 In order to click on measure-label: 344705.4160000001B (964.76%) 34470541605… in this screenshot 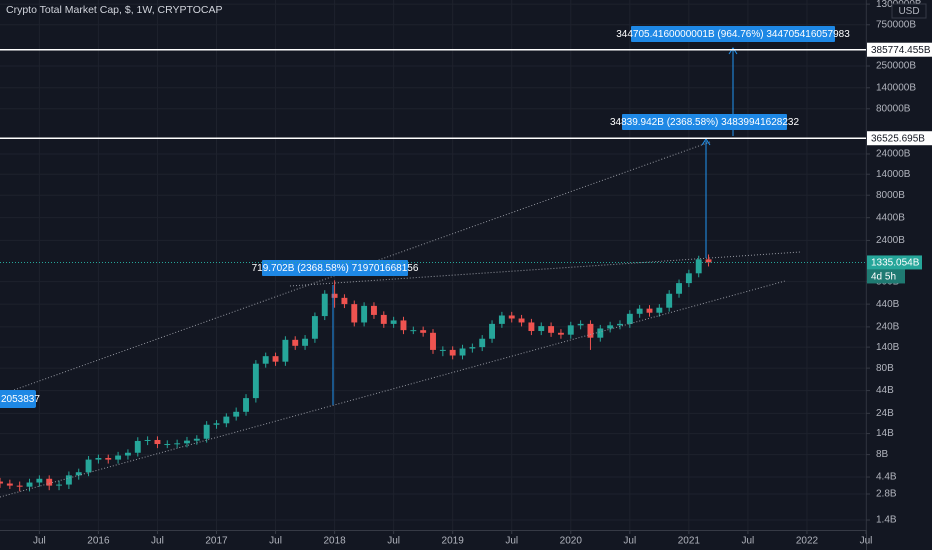, I will do `click(733, 34)`.